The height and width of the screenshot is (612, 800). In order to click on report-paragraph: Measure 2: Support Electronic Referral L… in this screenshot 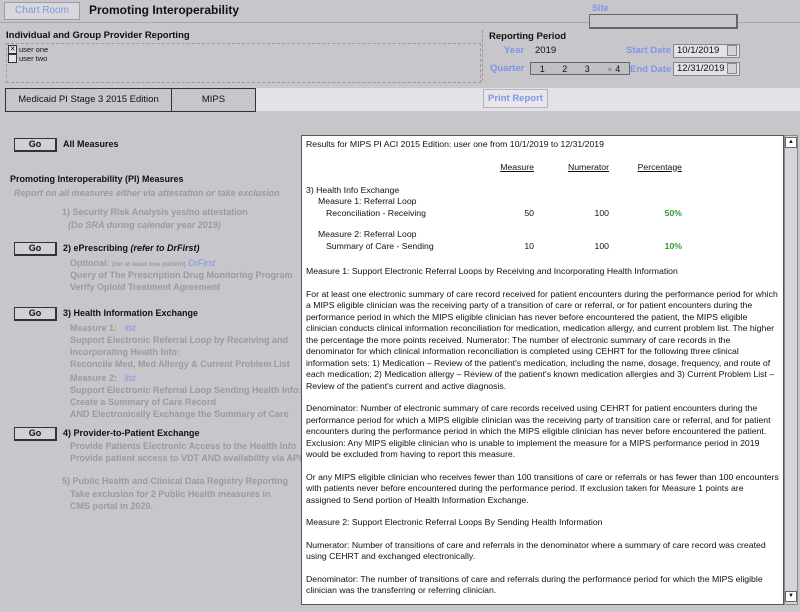, I will do `click(454, 522)`.